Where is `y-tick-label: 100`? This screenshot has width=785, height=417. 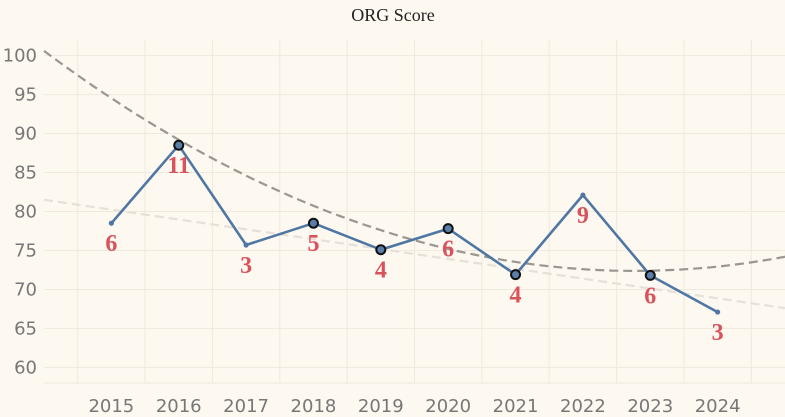 y-tick-label: 100 is located at coordinates (20, 56).